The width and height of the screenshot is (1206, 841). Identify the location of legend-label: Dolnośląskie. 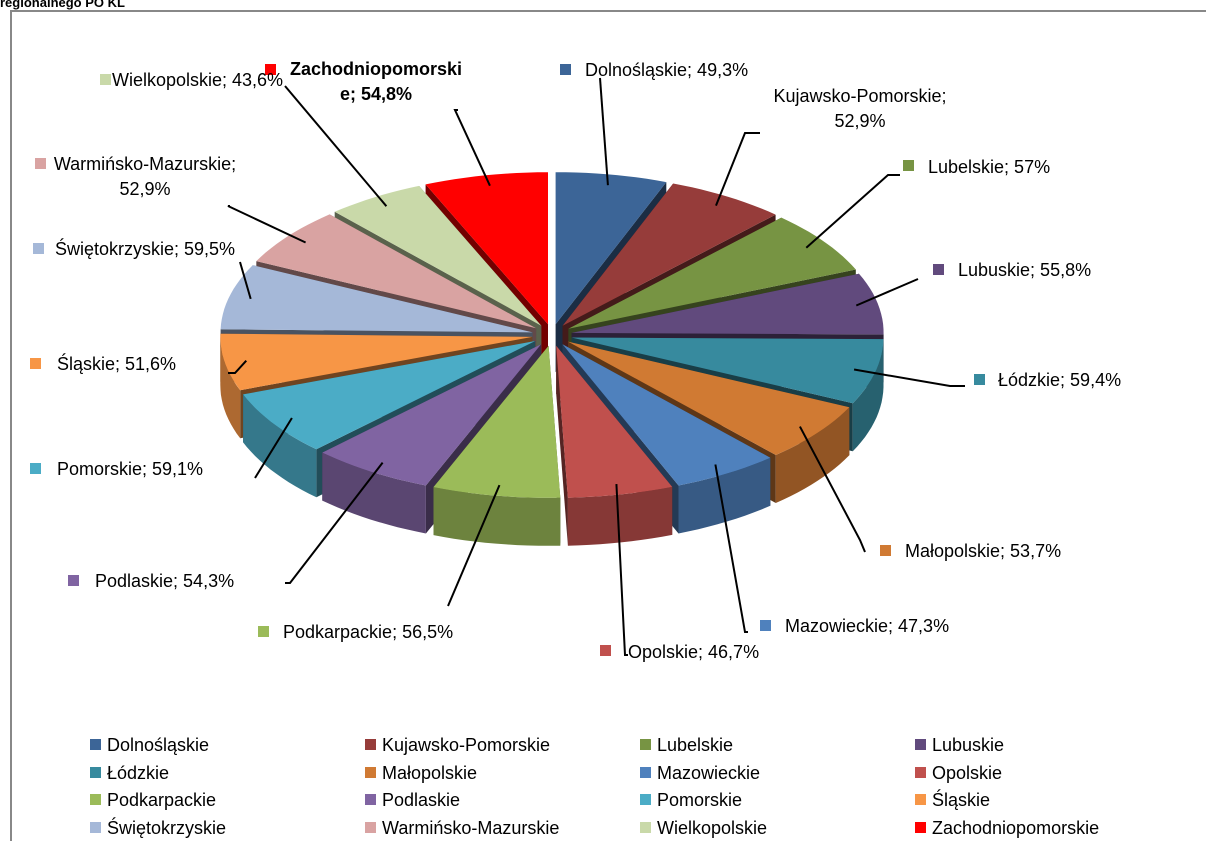
(158, 745).